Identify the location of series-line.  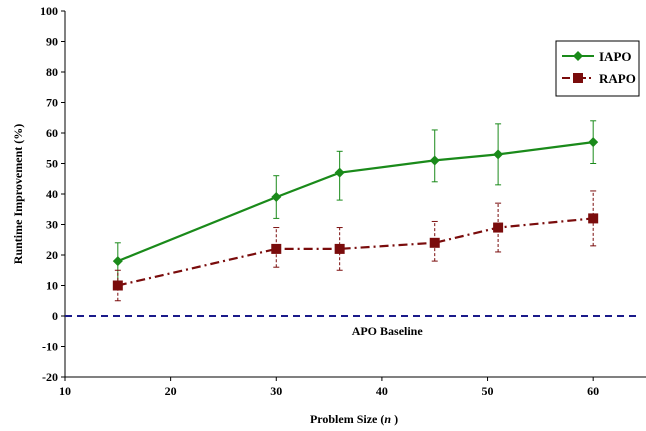
(355, 252).